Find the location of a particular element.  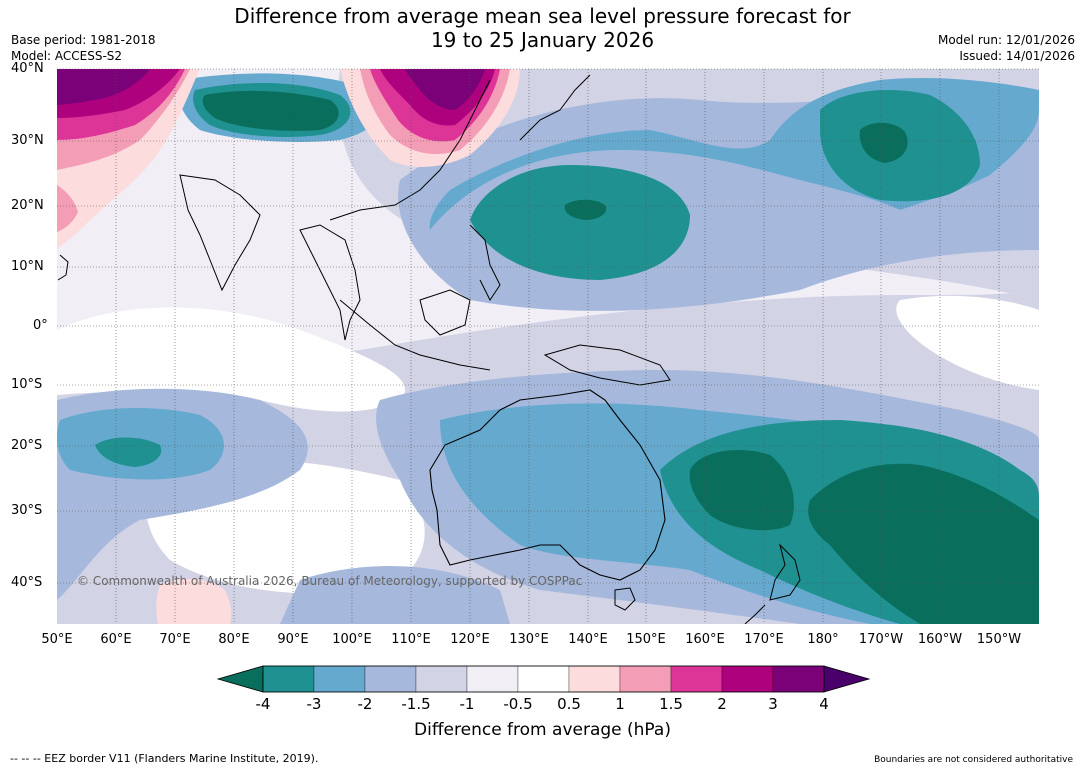

colorbar-tick: 0.5 is located at coordinates (569, 704).